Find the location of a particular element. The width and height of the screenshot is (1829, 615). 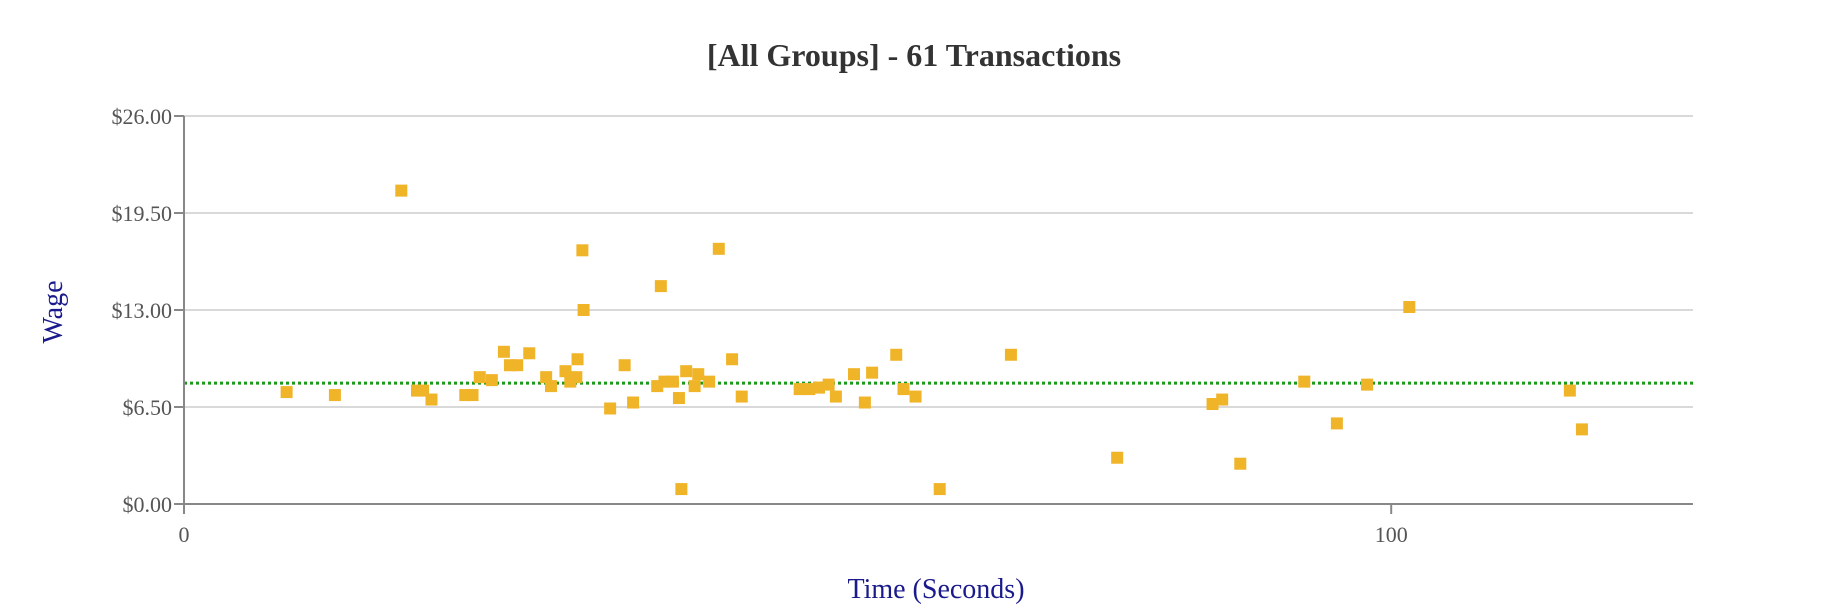

y-axis-label: Wage is located at coordinates (53, 311).